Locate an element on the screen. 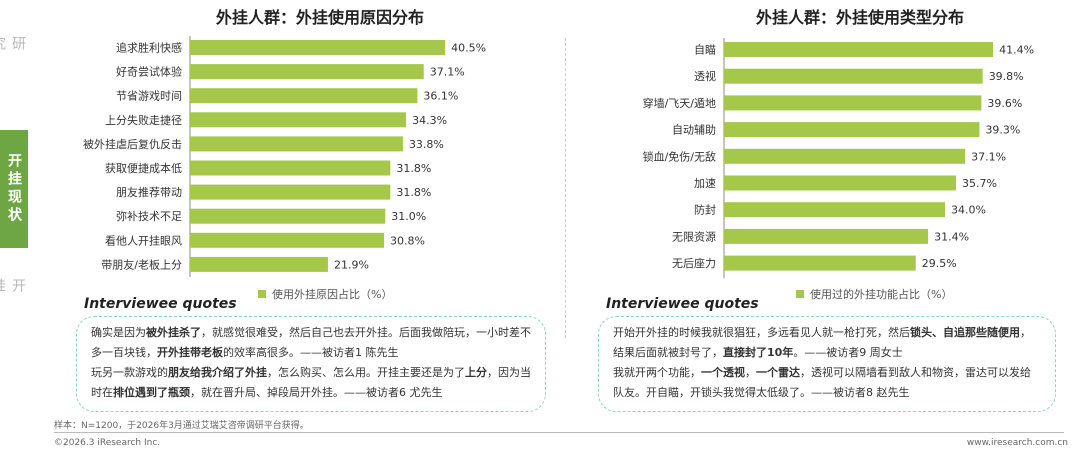 This screenshot has height=455, width=1080. left-quotes-heading: Interviewee quotes is located at coordinates (160, 304).